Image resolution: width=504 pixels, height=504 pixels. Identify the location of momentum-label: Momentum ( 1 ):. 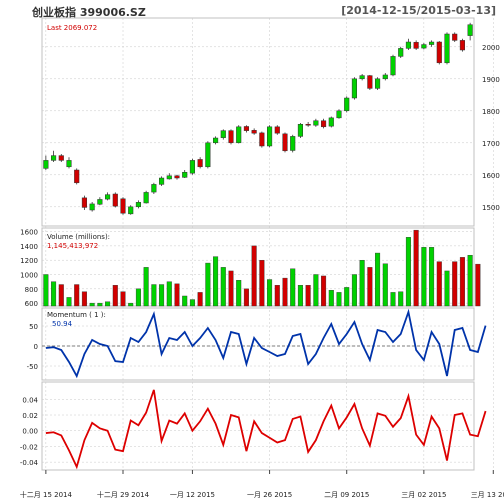
(76, 315).